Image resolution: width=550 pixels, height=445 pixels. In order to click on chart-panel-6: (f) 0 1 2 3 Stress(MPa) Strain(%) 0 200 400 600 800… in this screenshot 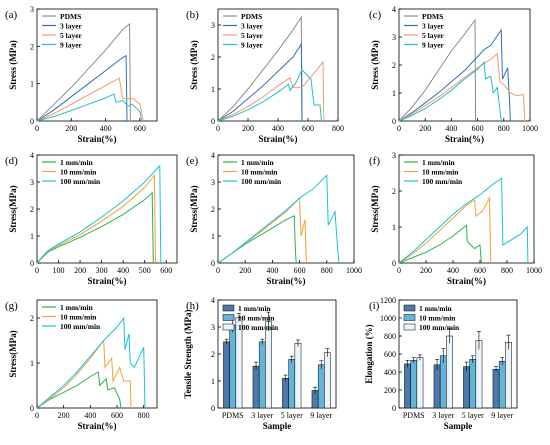, I will do `click(455, 218)`.